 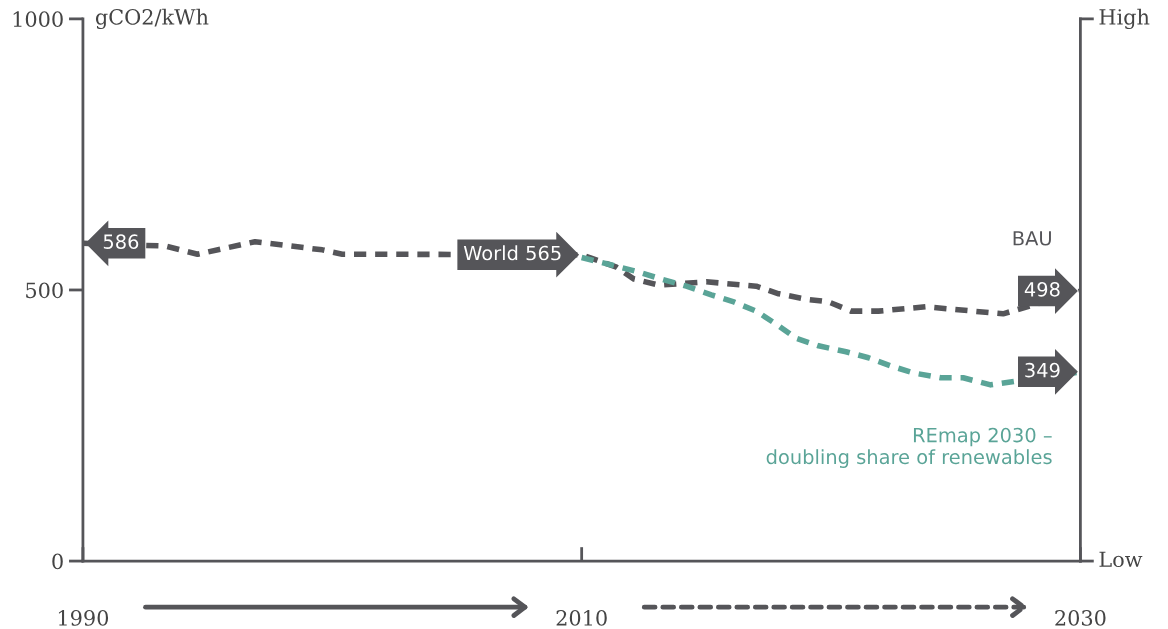 What do you see at coordinates (581, 618) in the screenshot?
I see `x-tick-label: 2010` at bounding box center [581, 618].